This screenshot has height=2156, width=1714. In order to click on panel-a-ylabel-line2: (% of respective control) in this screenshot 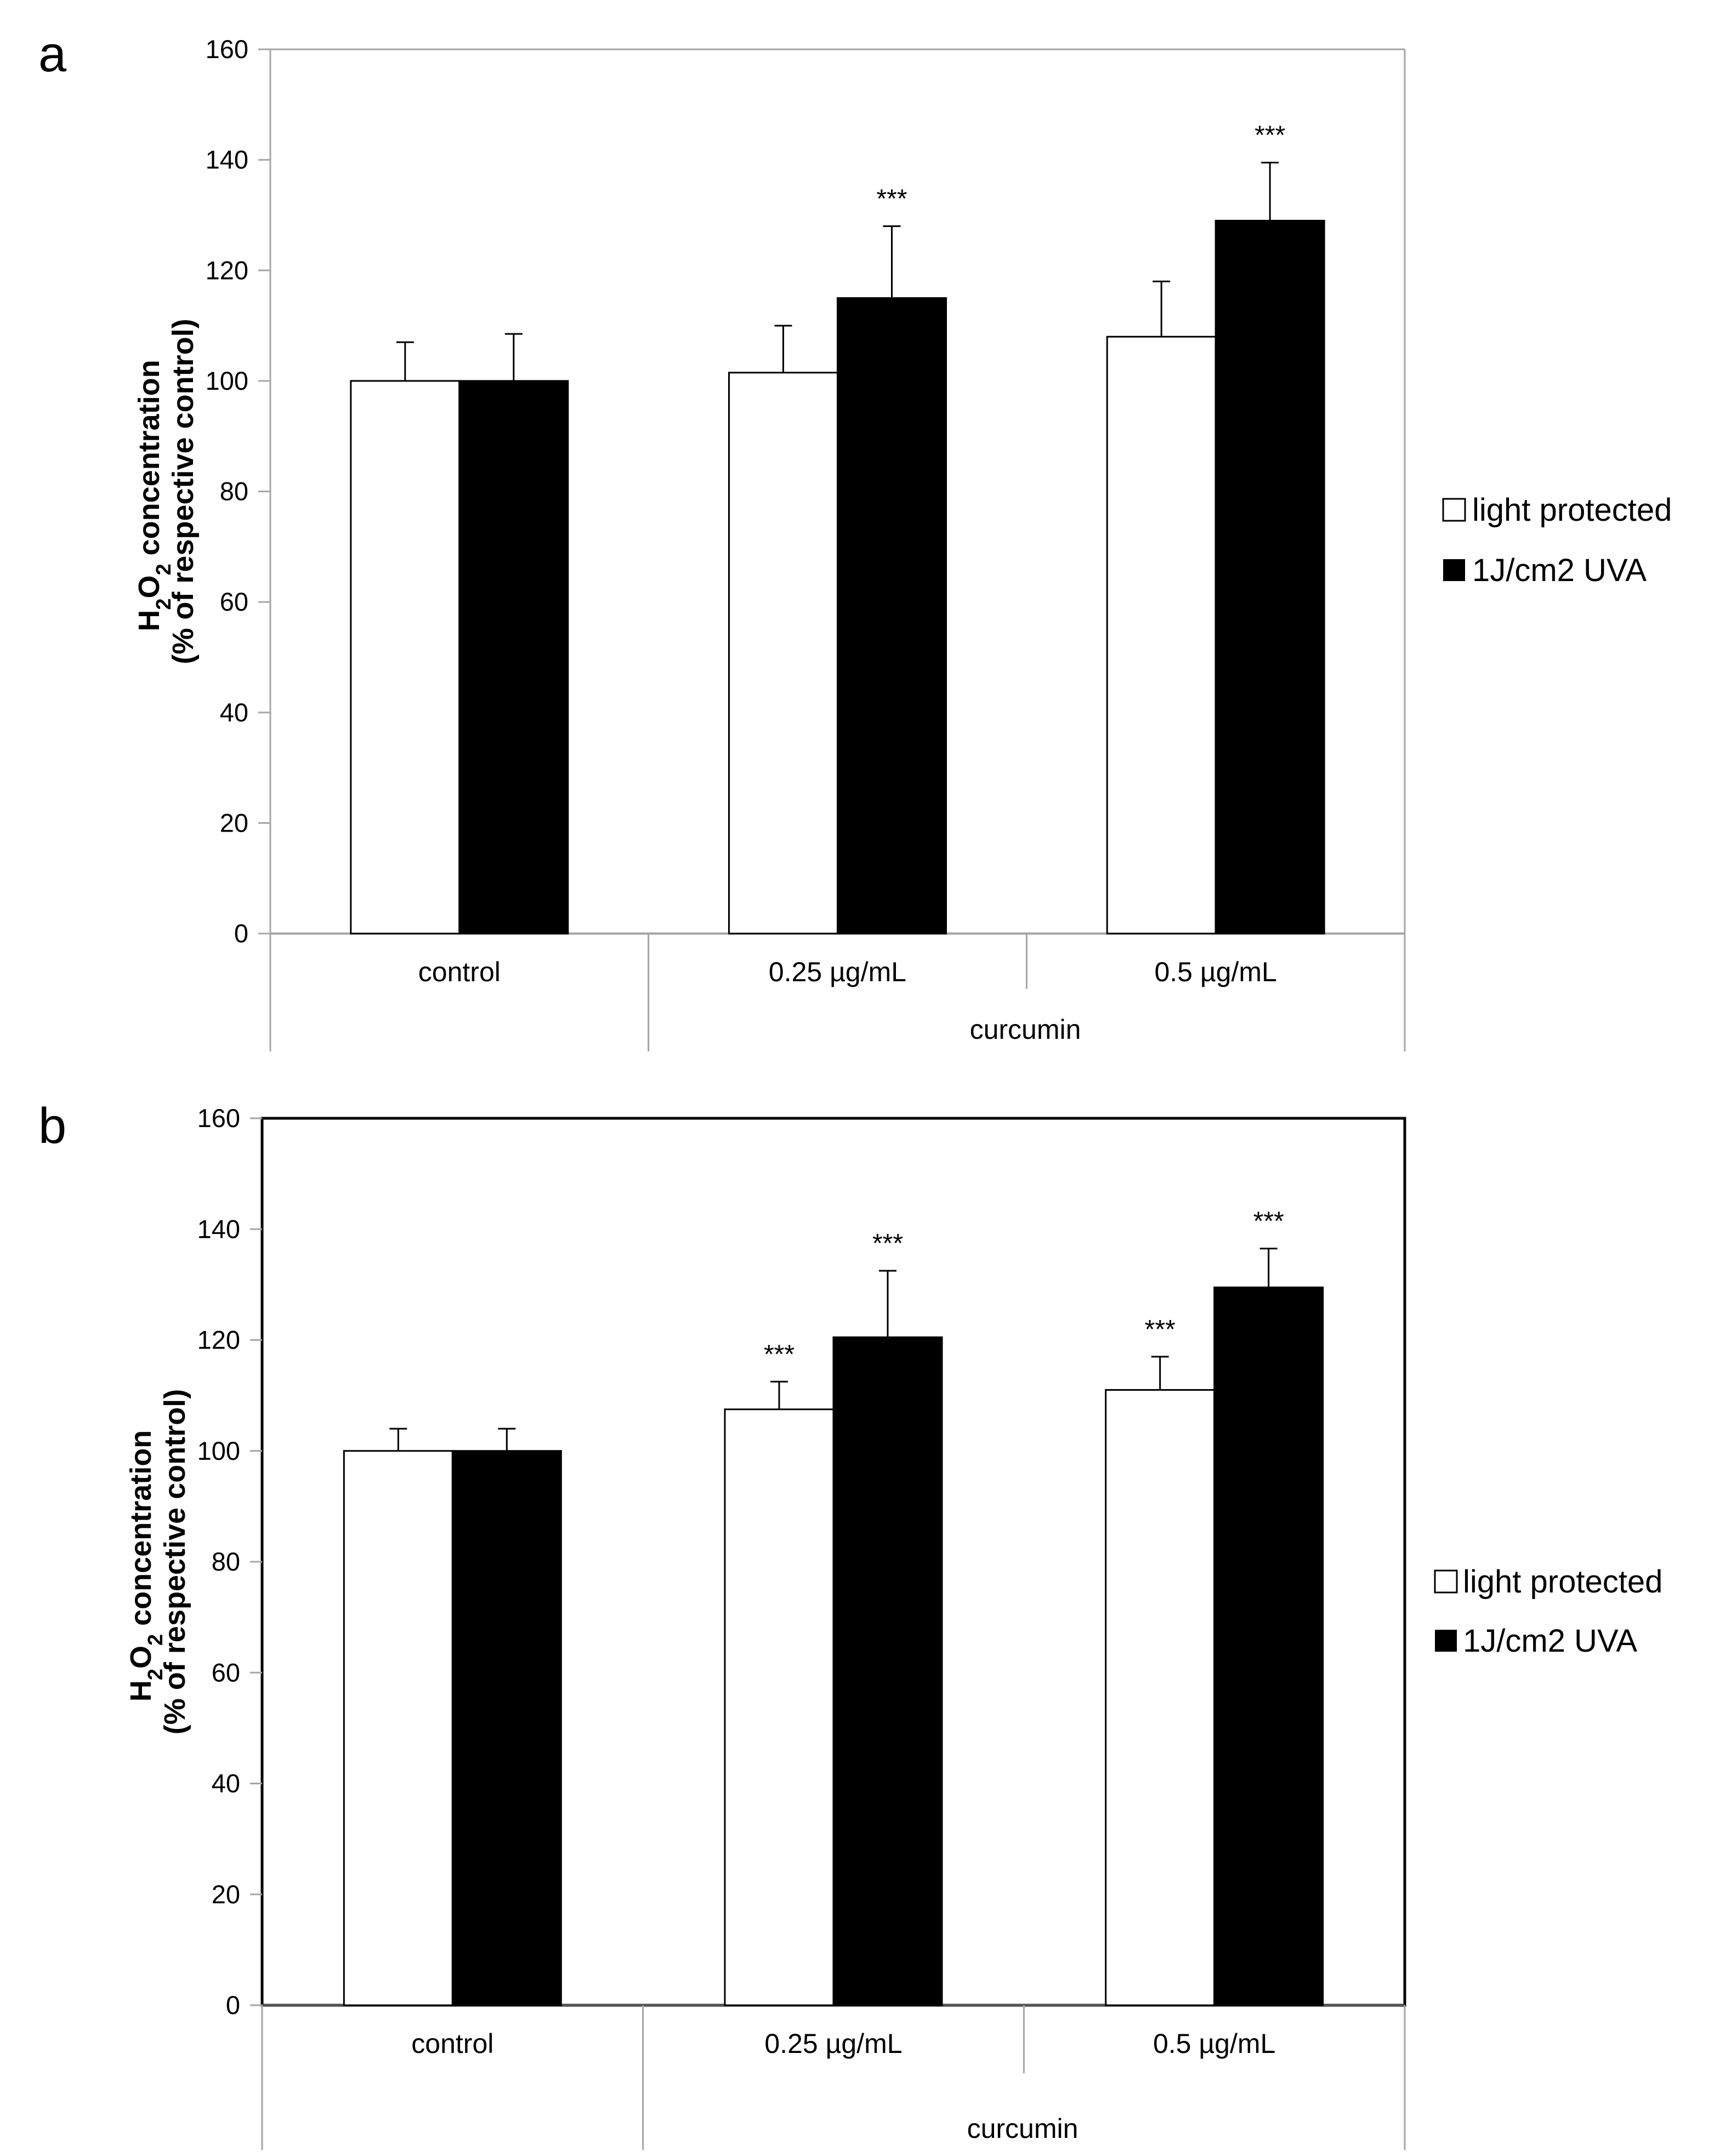, I will do `click(183, 491)`.